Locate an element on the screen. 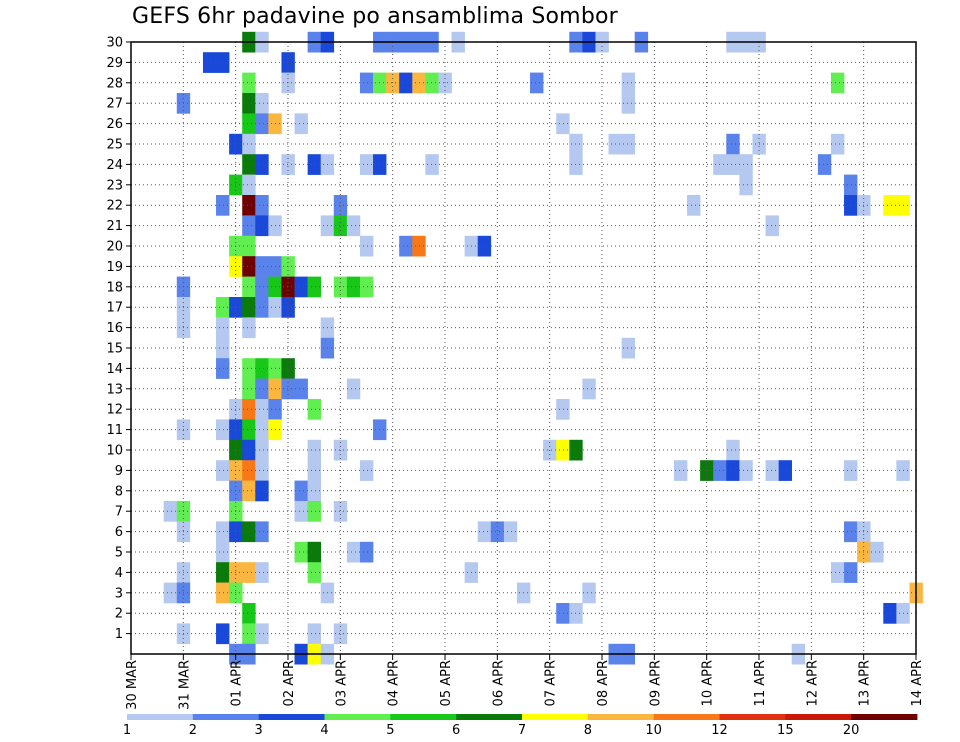 Image resolution: width=960 pixels, height=742 pixels. x-tick-label: 05 APR is located at coordinates (446, 683).